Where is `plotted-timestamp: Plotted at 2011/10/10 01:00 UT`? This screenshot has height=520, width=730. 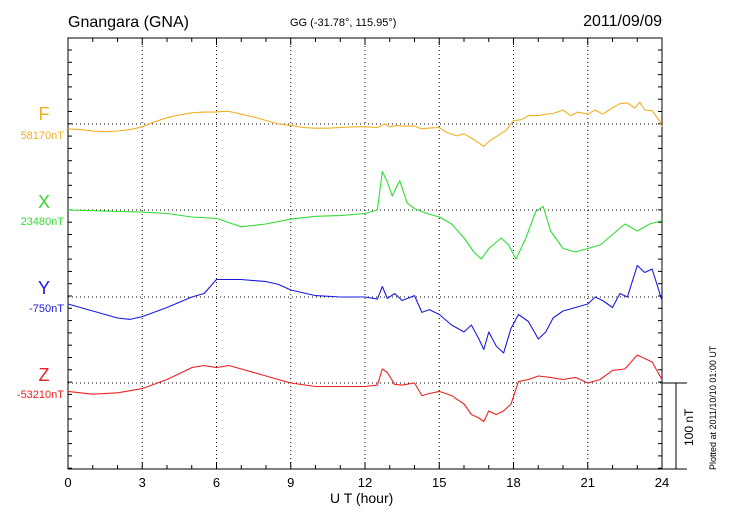
plotted-timestamp: Plotted at 2011/10/10 01:00 UT is located at coordinates (713, 407).